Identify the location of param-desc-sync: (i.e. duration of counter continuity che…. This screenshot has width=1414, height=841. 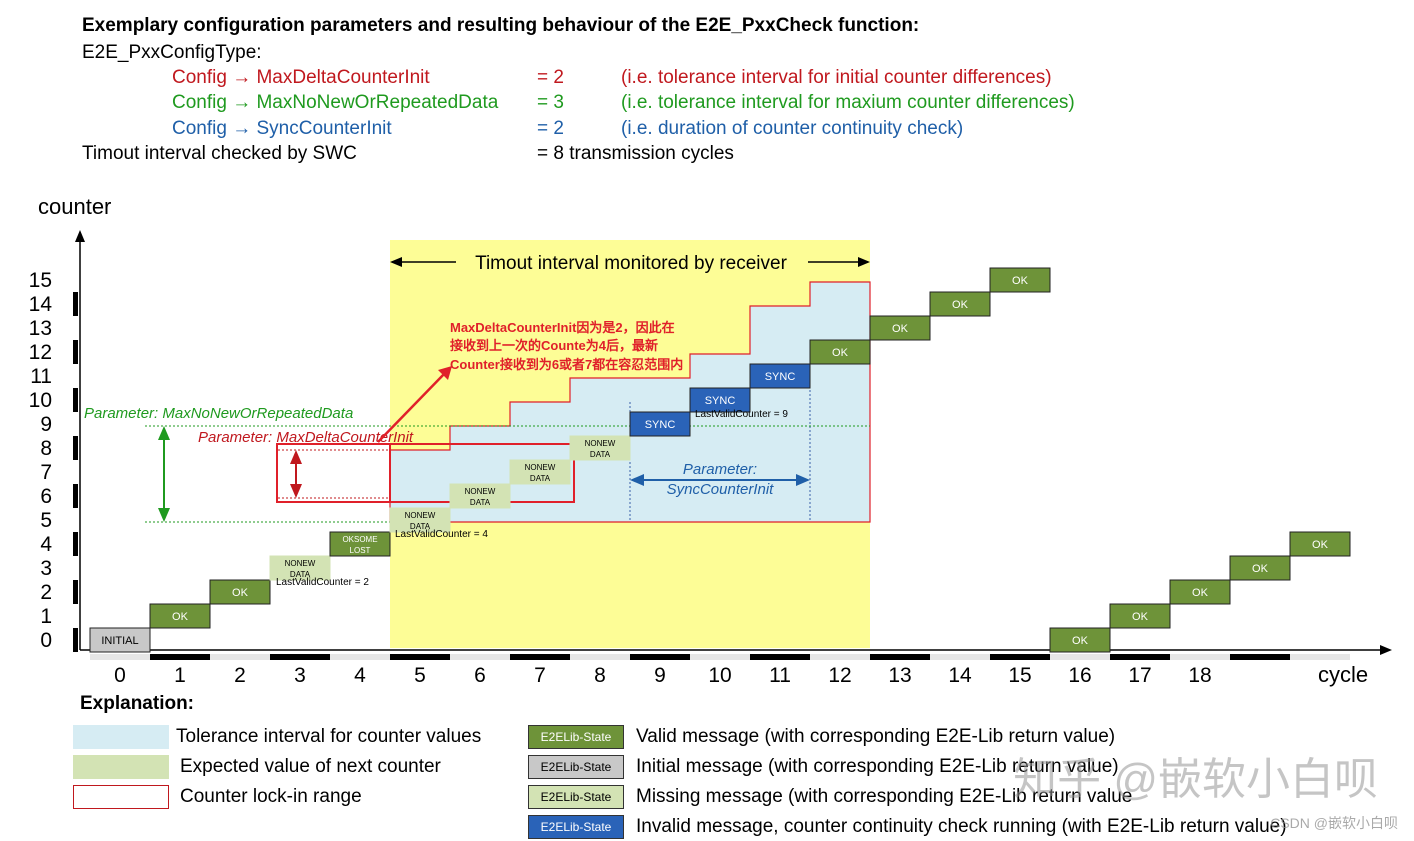
(792, 128).